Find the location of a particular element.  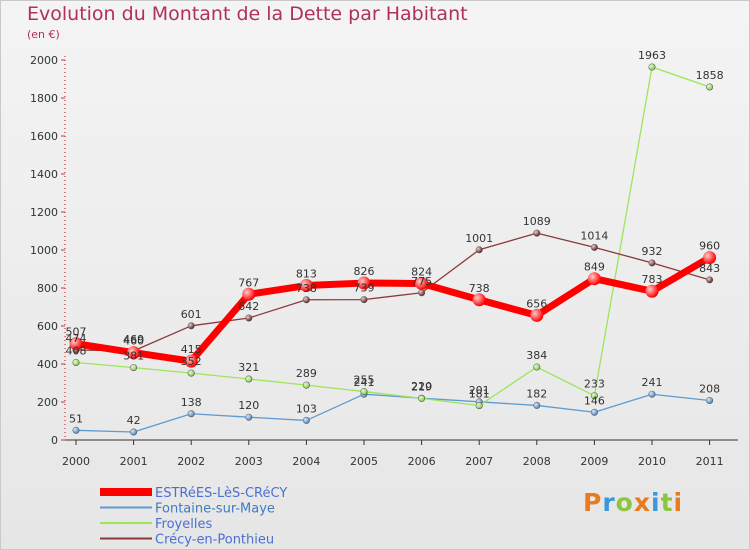

proxiti-logo: Proxiti is located at coordinates (633, 502).